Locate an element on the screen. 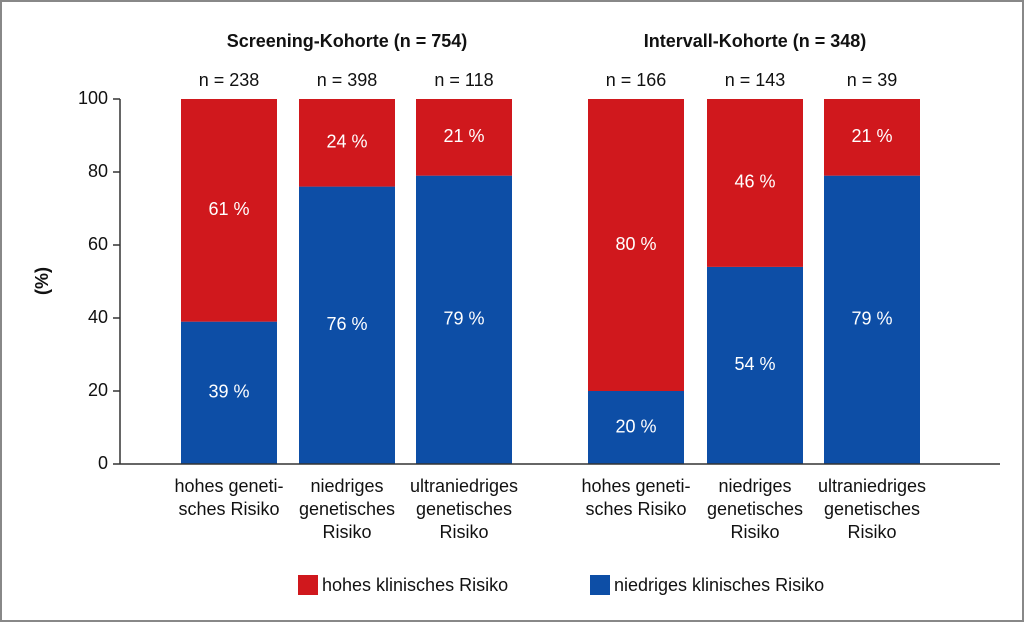 The height and width of the screenshot is (622, 1024). value-label: 39 % is located at coordinates (228, 392).